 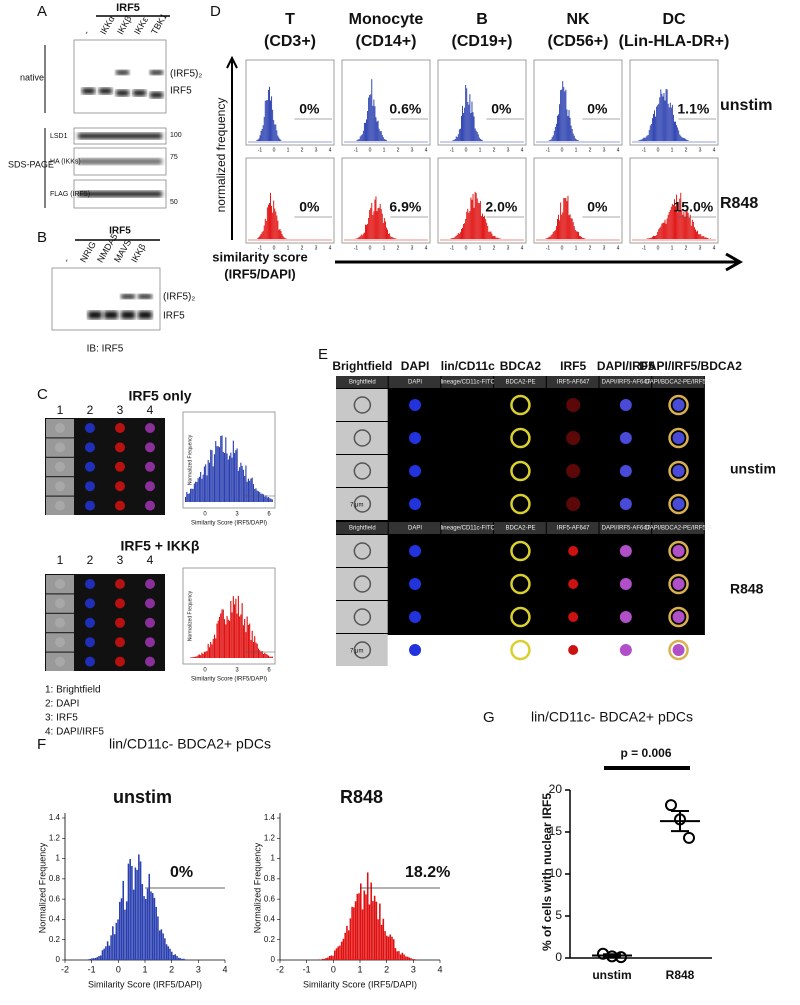 What do you see at coordinates (362, 383) in the screenshot?
I see `channel-label: Brightfield` at bounding box center [362, 383].